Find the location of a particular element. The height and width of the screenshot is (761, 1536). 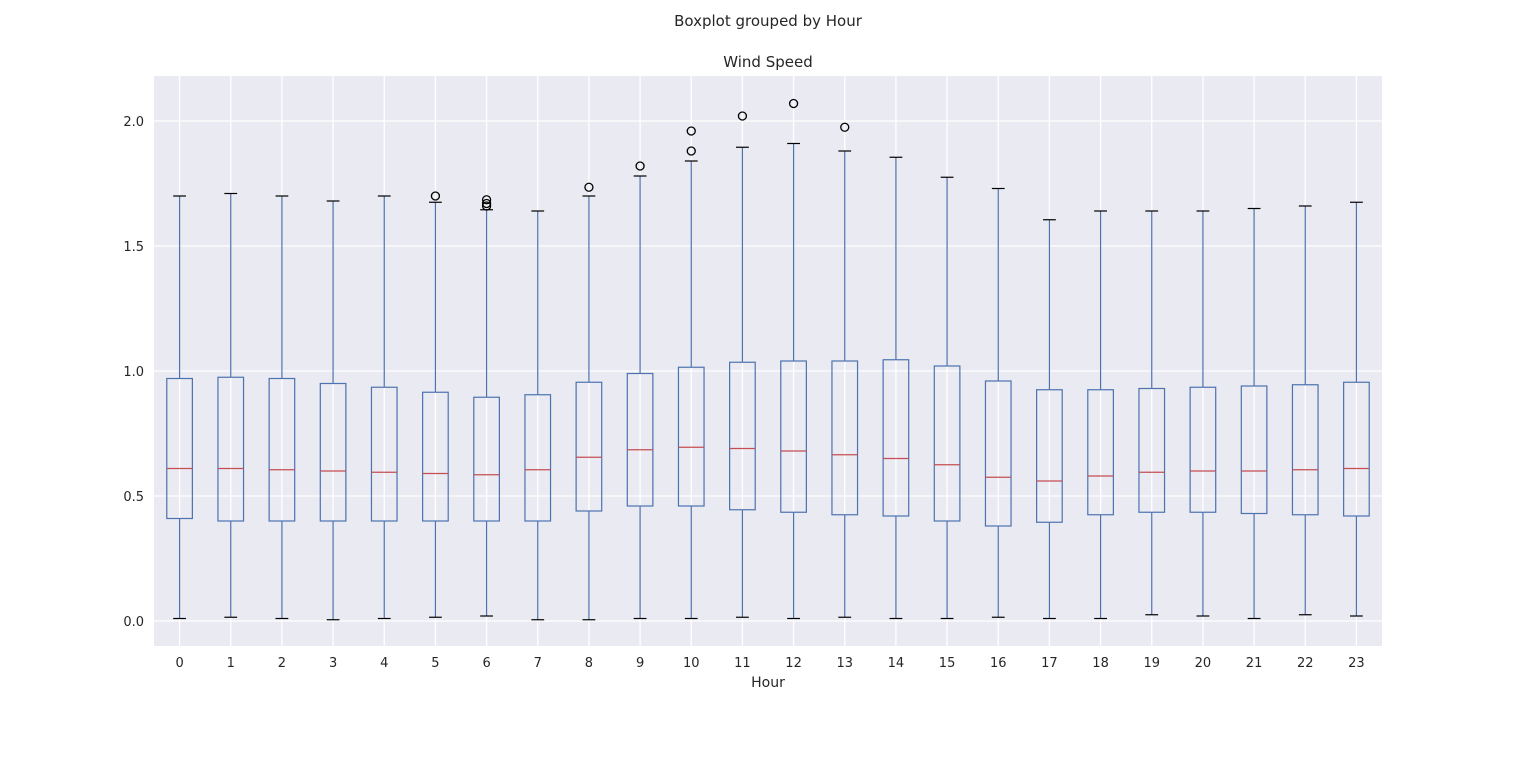

x-tick-label: 2 is located at coordinates (282, 663).